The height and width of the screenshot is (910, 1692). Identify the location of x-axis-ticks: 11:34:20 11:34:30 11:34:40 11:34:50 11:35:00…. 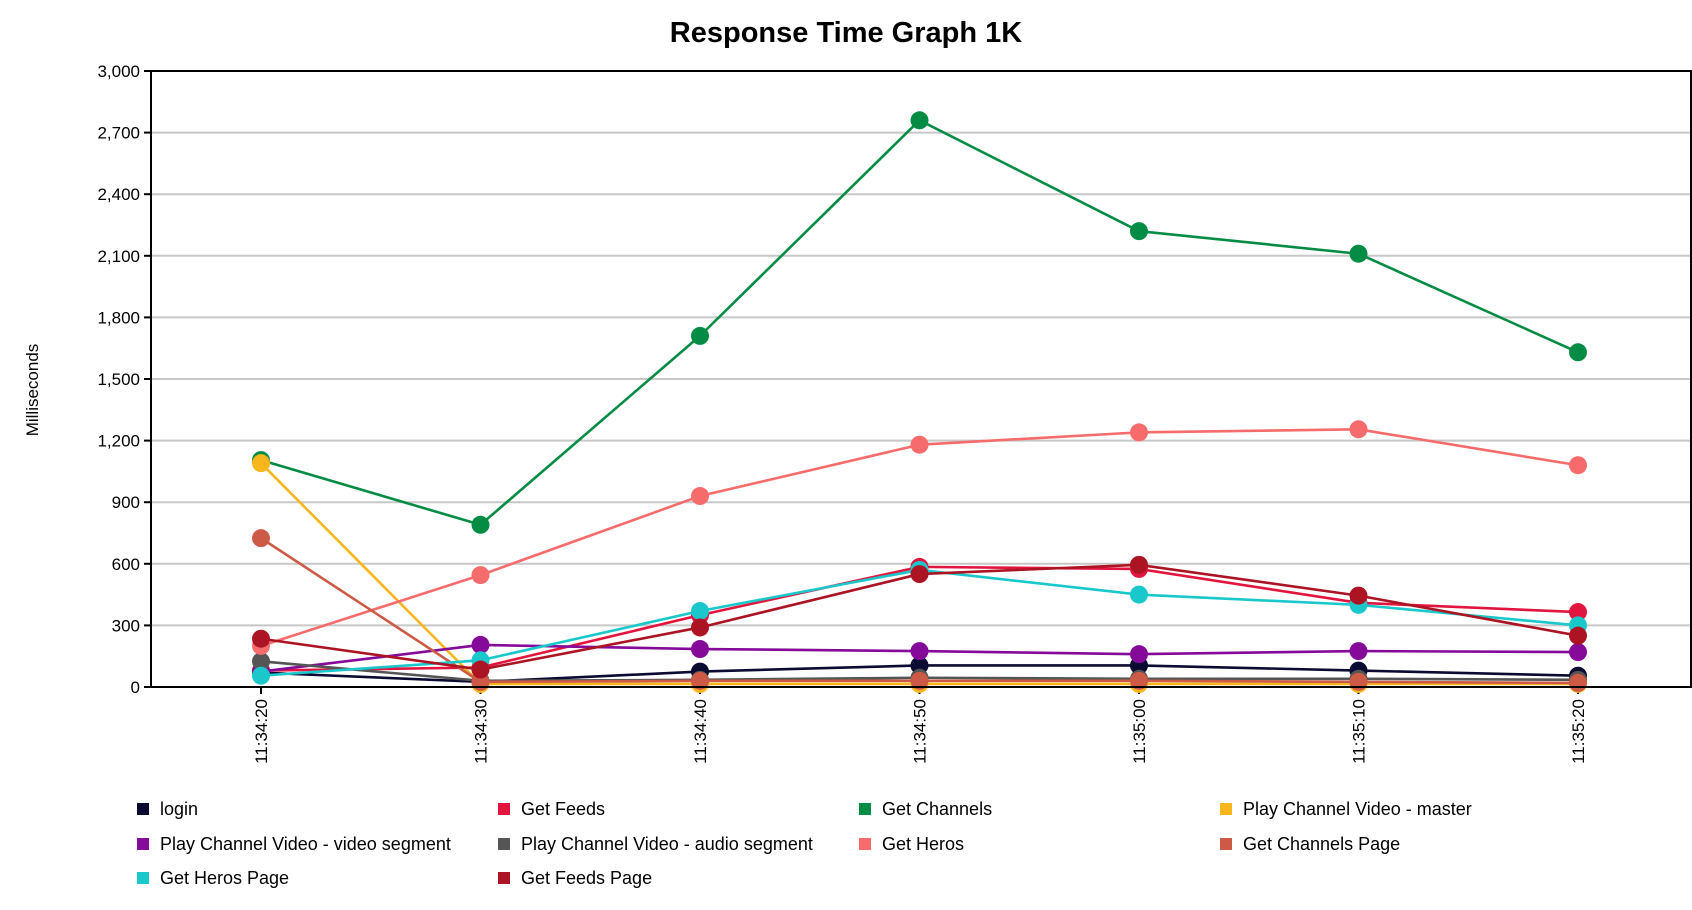
(920, 725).